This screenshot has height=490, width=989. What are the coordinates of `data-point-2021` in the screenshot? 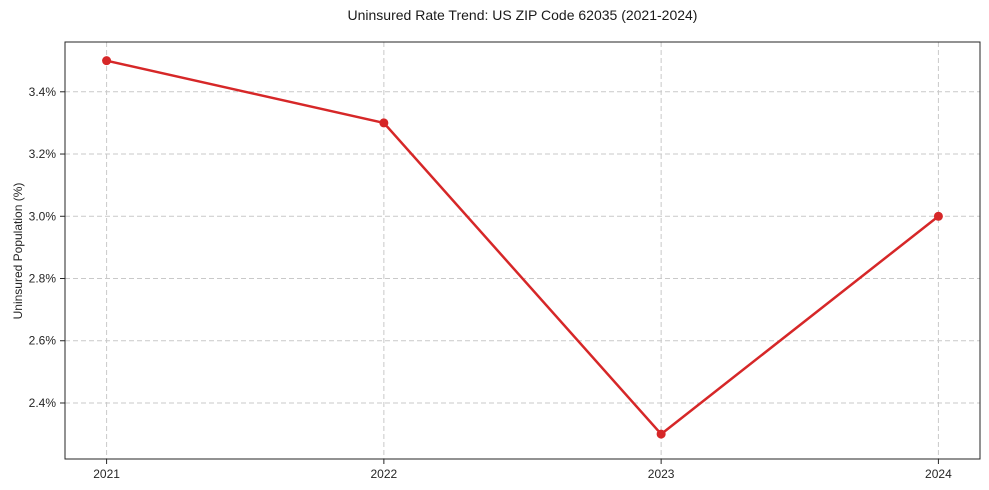 It's located at (107, 61).